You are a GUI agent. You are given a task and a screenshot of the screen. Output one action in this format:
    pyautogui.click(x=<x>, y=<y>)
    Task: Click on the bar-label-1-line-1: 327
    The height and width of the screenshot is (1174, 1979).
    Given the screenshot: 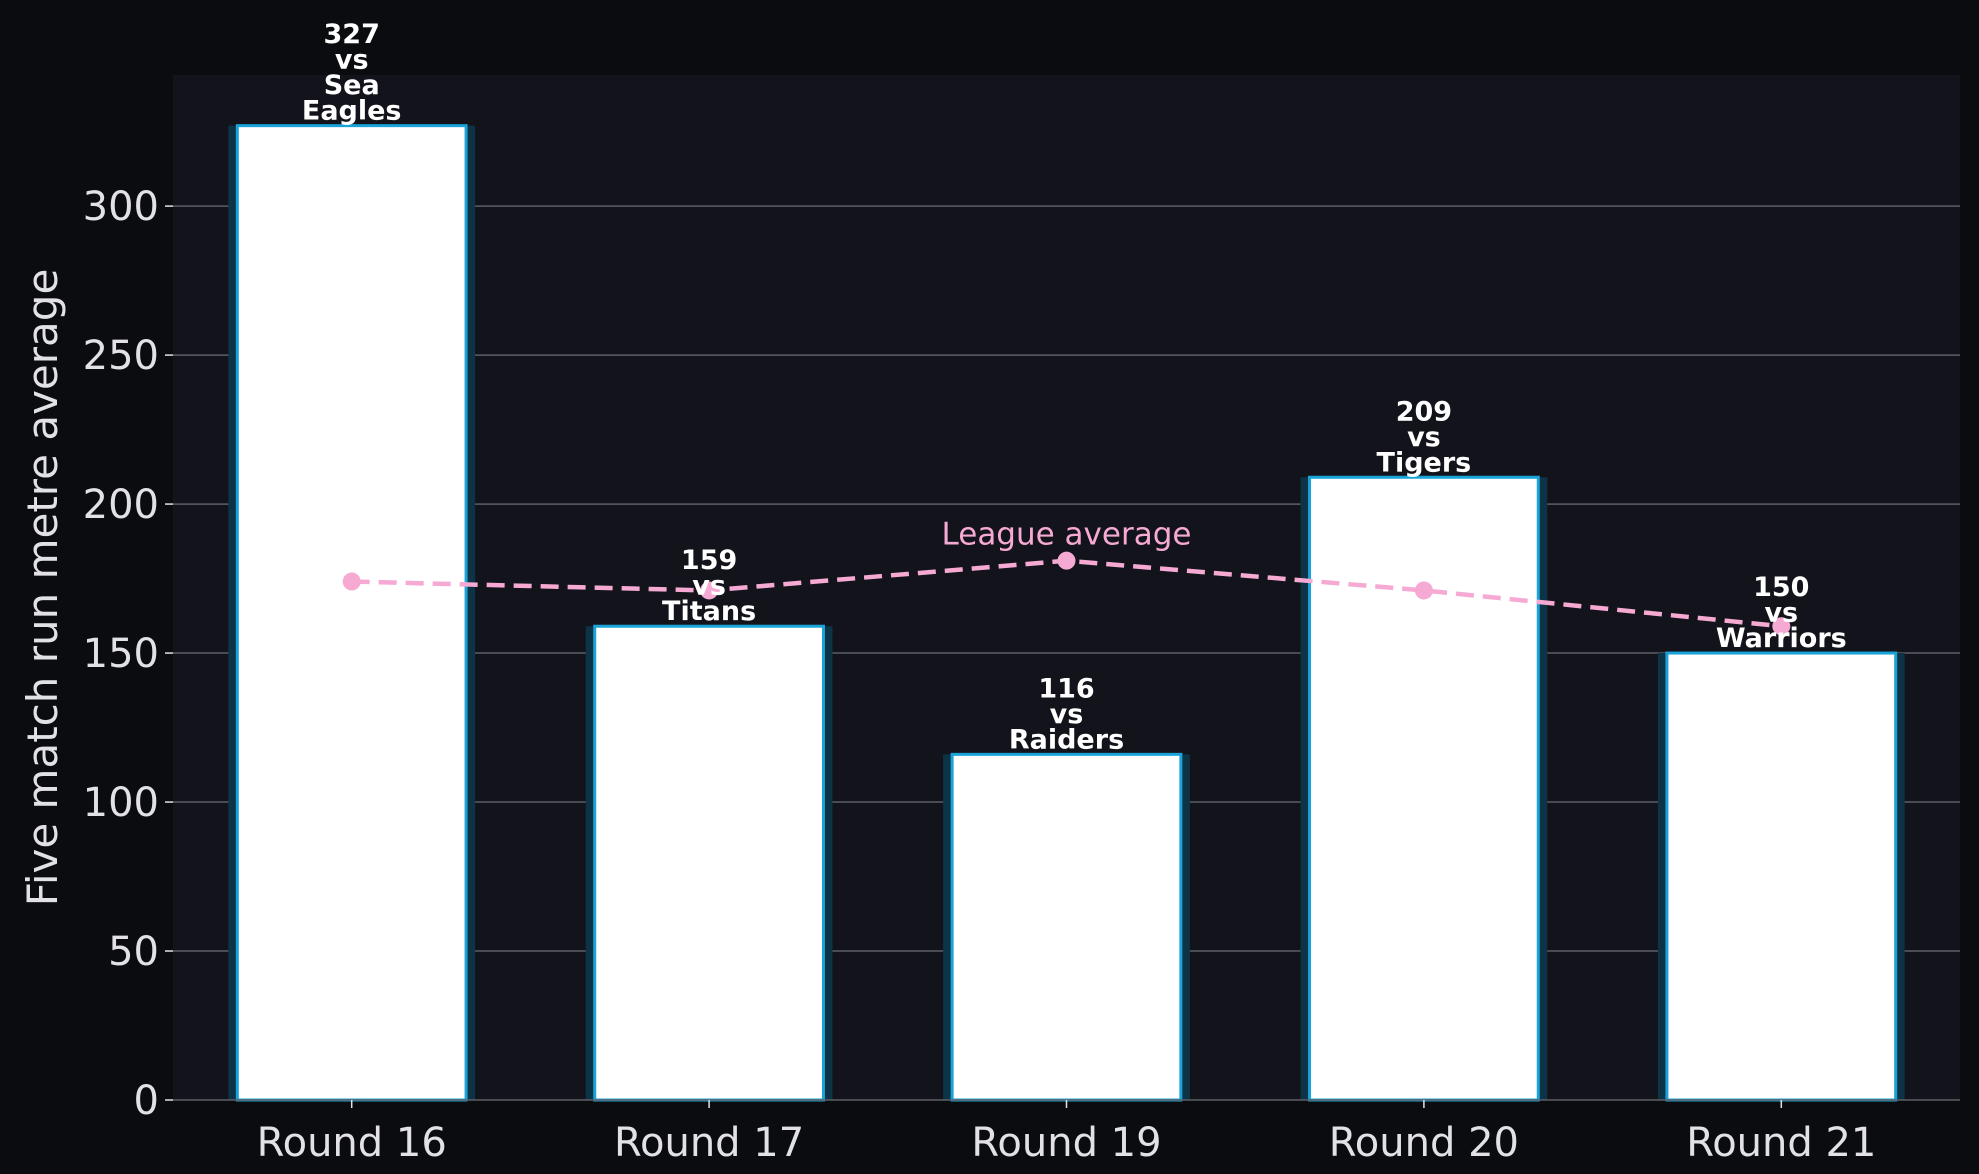 What is the action you would take?
    pyautogui.click(x=352, y=34)
    